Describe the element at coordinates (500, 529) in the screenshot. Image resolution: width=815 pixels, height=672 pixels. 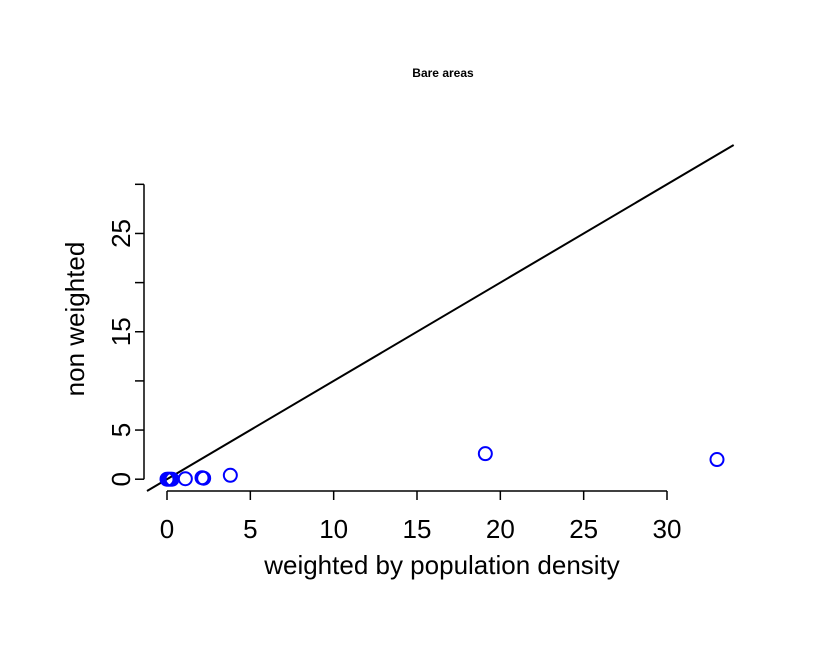
I see `x-tick-label: 20` at that location.